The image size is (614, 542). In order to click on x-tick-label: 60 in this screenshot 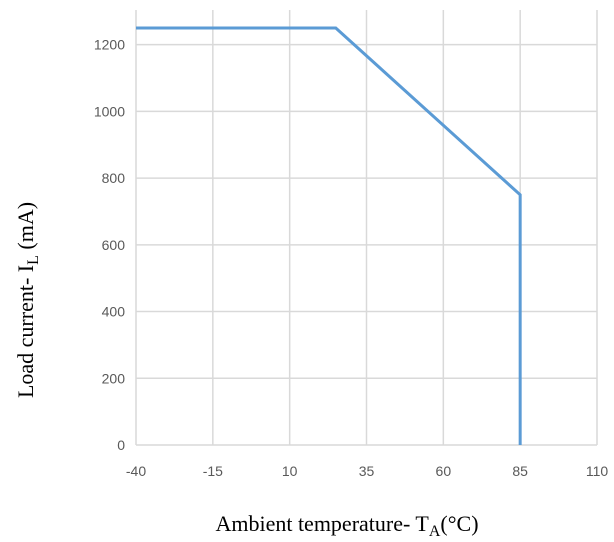, I will do `click(444, 471)`.